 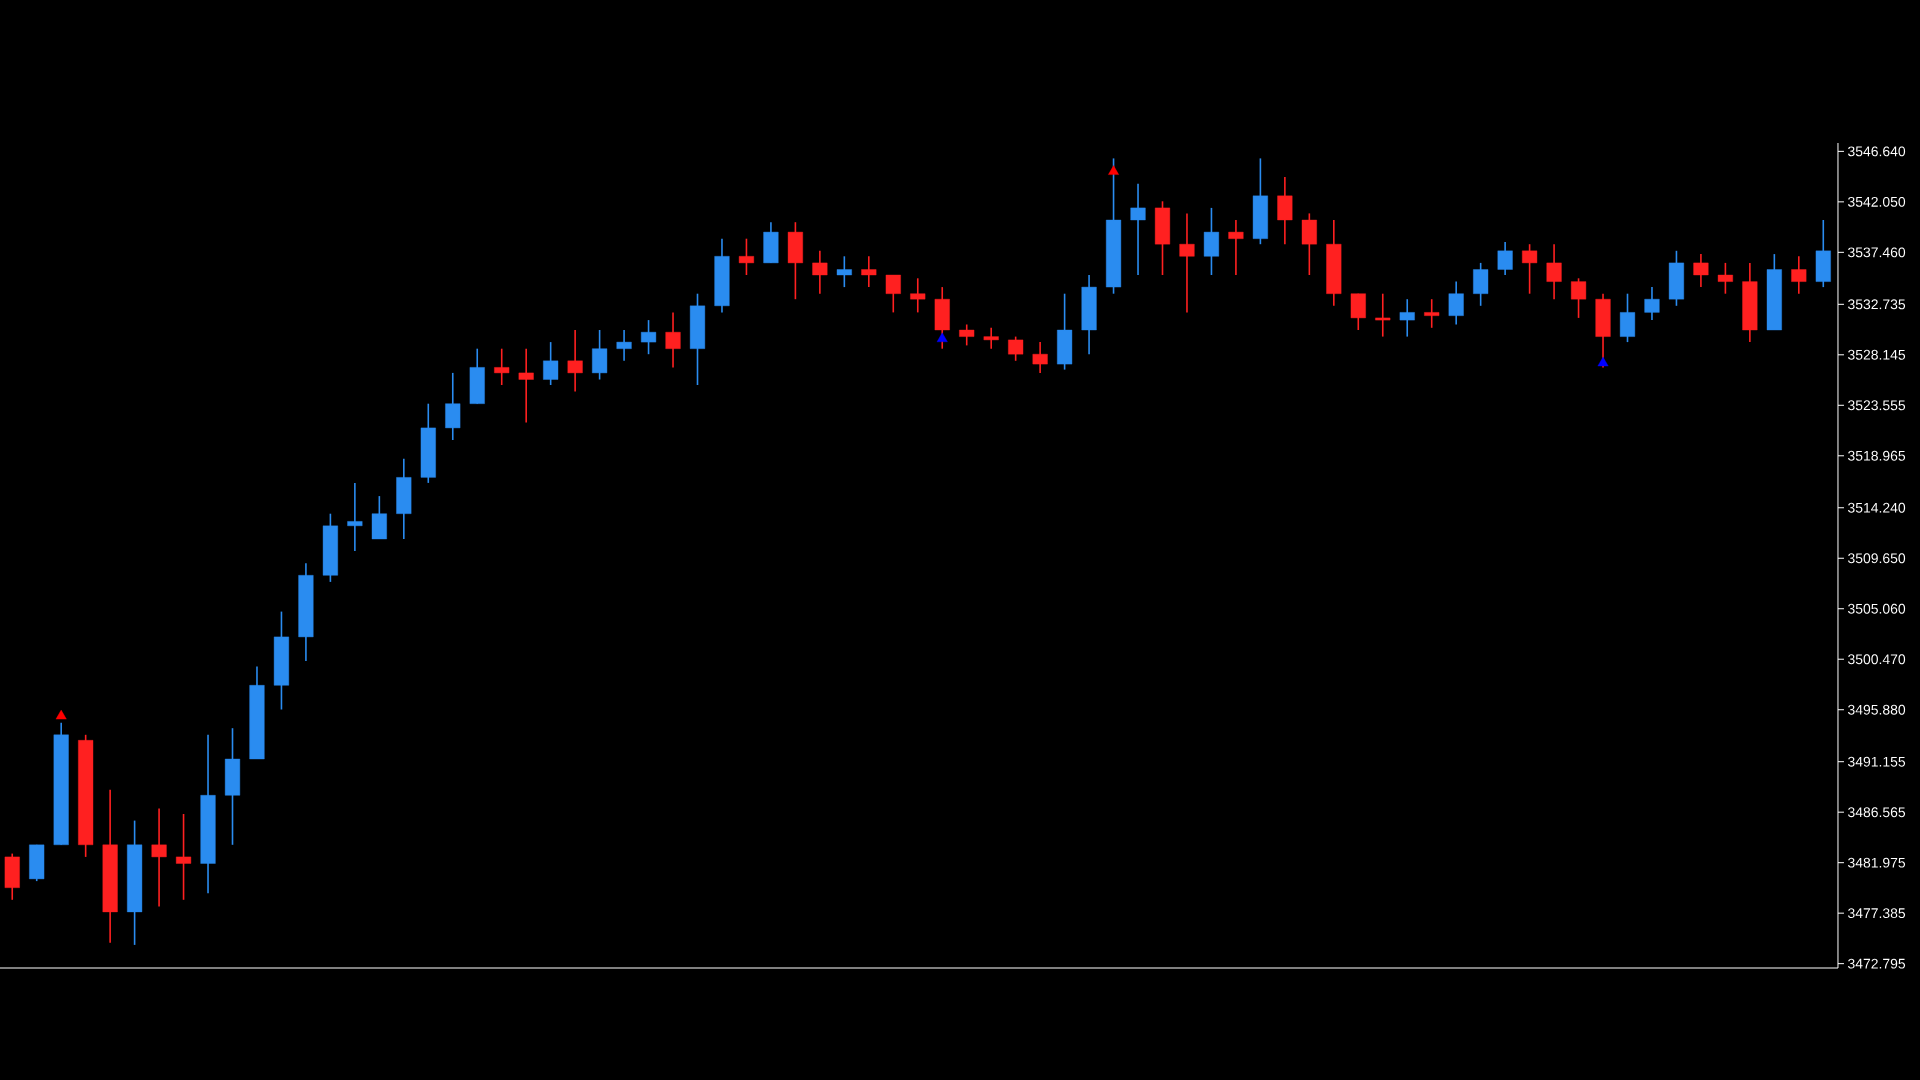 I want to click on y-tick-label: 3491.155, so click(x=1877, y=761).